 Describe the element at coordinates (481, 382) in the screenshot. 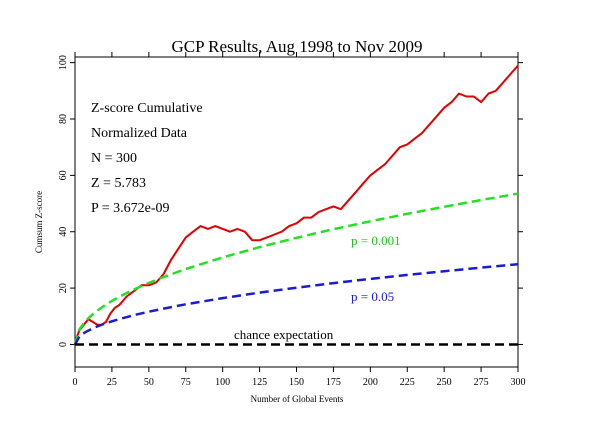

I see `x-tick-label: 275` at that location.